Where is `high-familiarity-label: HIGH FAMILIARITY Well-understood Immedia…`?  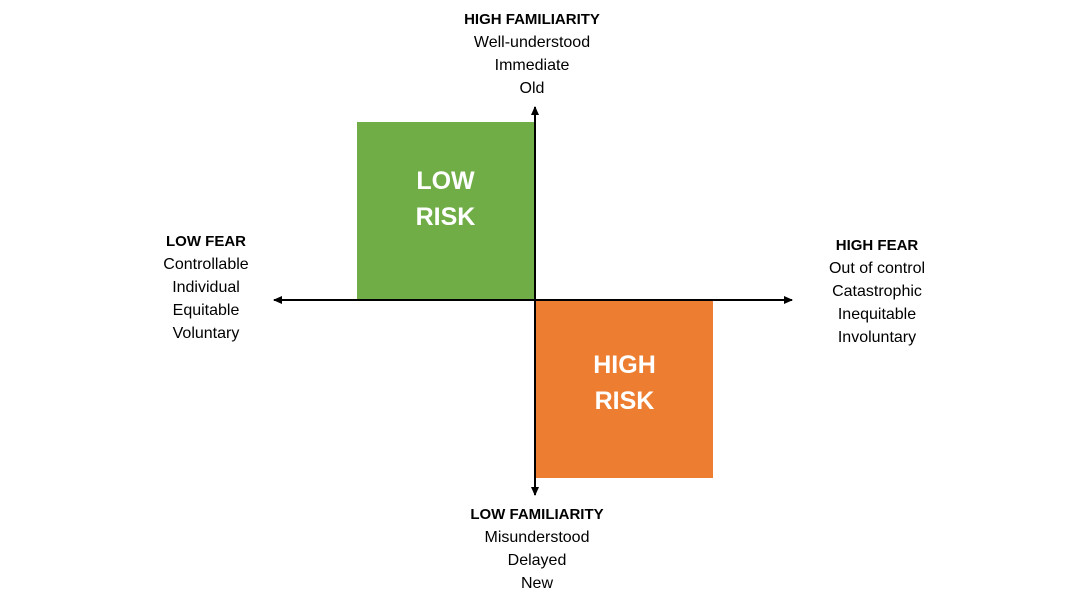 high-familiarity-label: HIGH FAMILIARITY Well-understood Immedia… is located at coordinates (532, 54).